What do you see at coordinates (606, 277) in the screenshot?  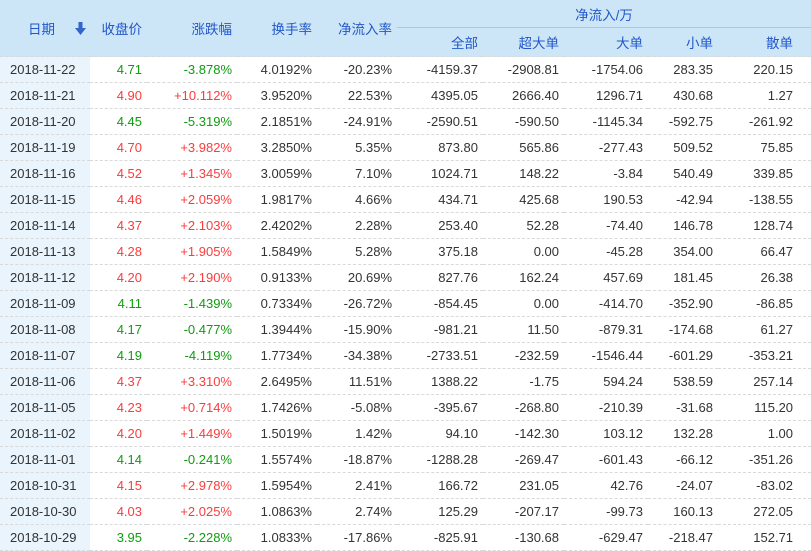 I see `inflow-large-cell: 457.69` at bounding box center [606, 277].